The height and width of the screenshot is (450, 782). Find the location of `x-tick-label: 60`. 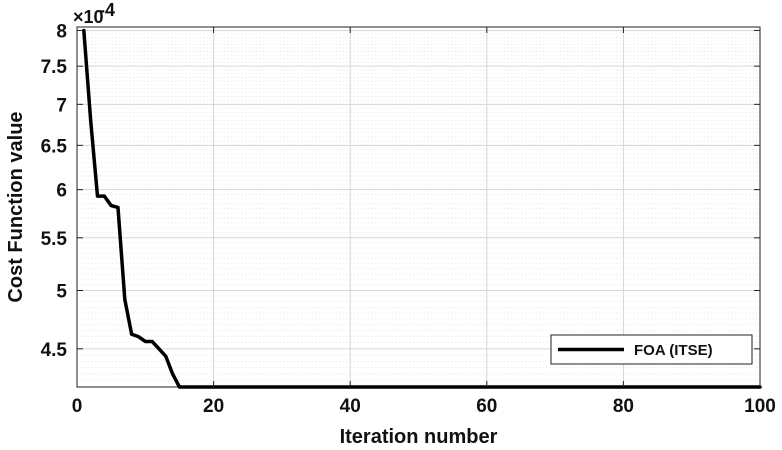

x-tick-label: 60 is located at coordinates (486, 406).